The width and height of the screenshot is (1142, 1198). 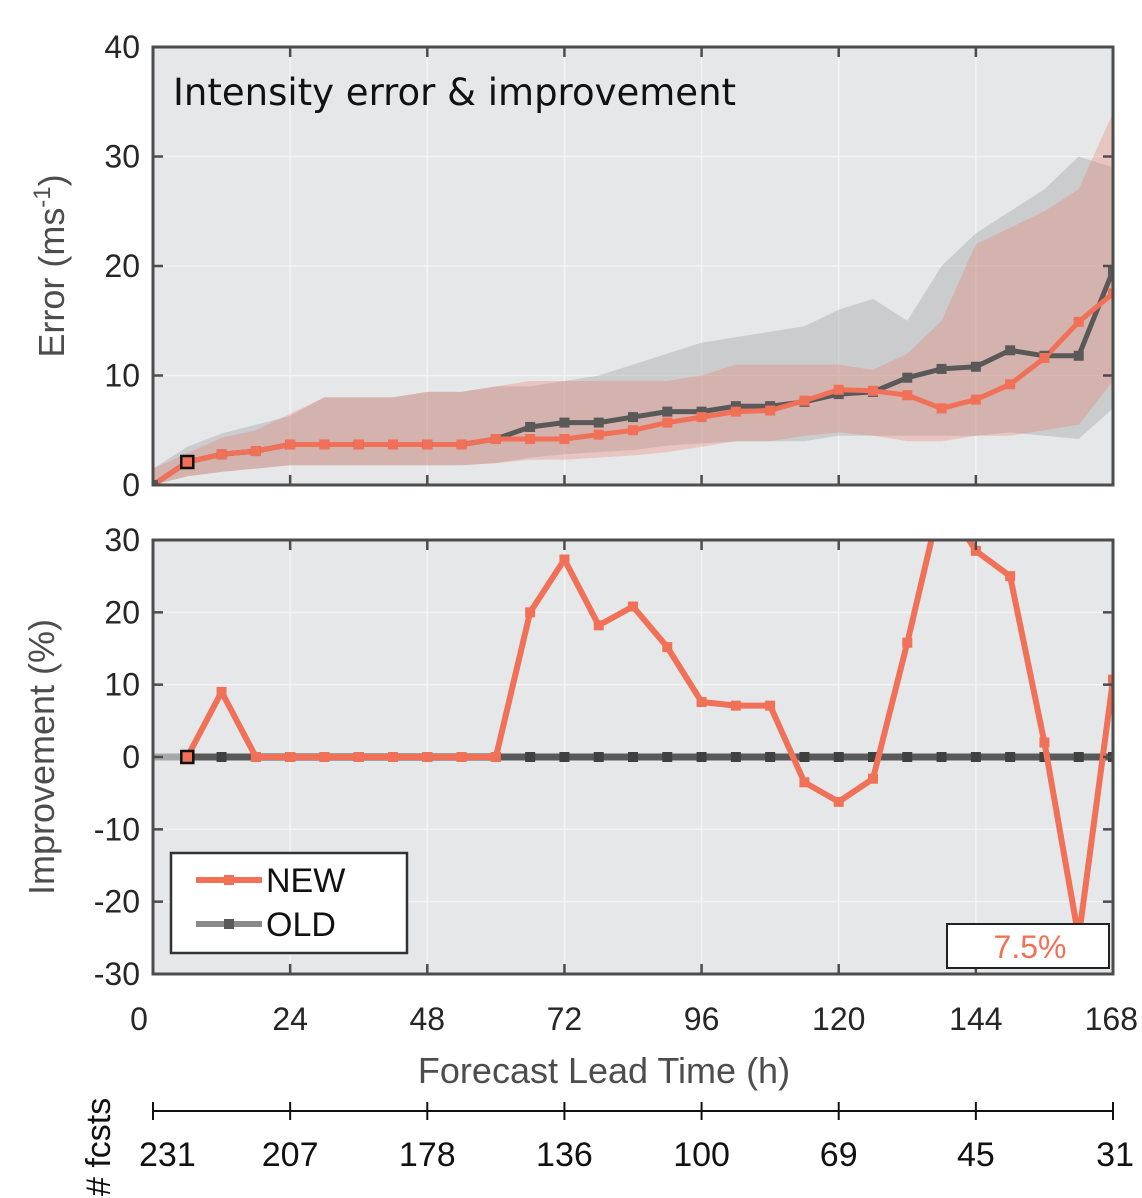 What do you see at coordinates (187, 757) in the screenshot?
I see `improvement-first-forecast-marker` at bounding box center [187, 757].